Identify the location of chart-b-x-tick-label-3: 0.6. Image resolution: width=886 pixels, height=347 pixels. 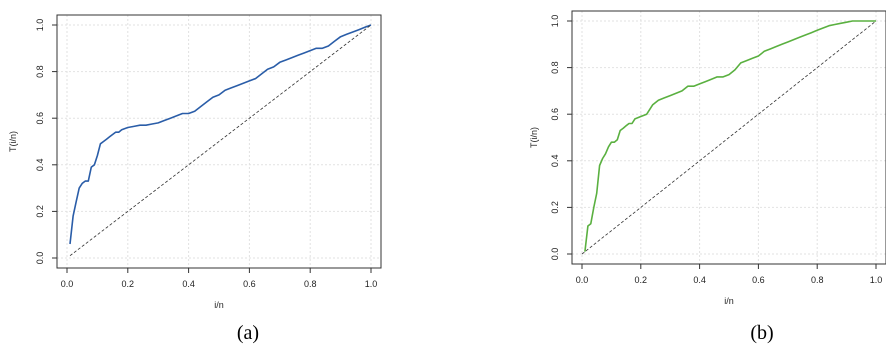
(758, 280).